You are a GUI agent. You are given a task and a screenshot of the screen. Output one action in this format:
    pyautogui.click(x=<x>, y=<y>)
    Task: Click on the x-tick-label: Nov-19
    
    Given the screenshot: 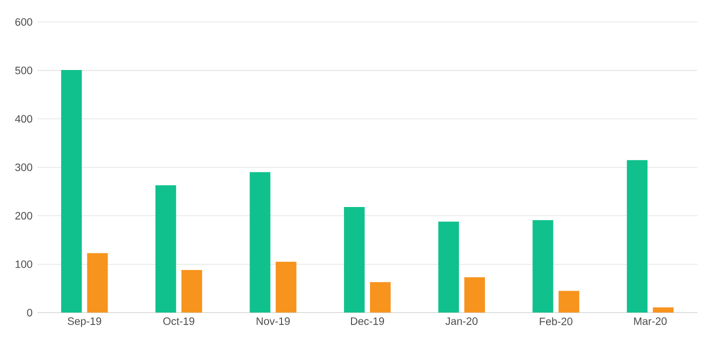 What is the action you would take?
    pyautogui.click(x=273, y=321)
    